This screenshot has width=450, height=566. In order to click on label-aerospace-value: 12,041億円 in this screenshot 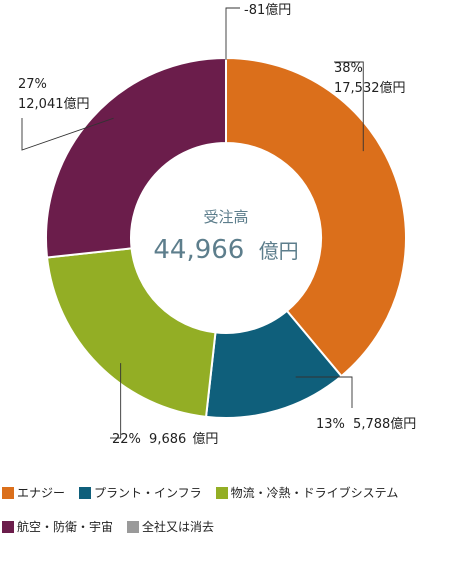, I will do `click(54, 104)`.